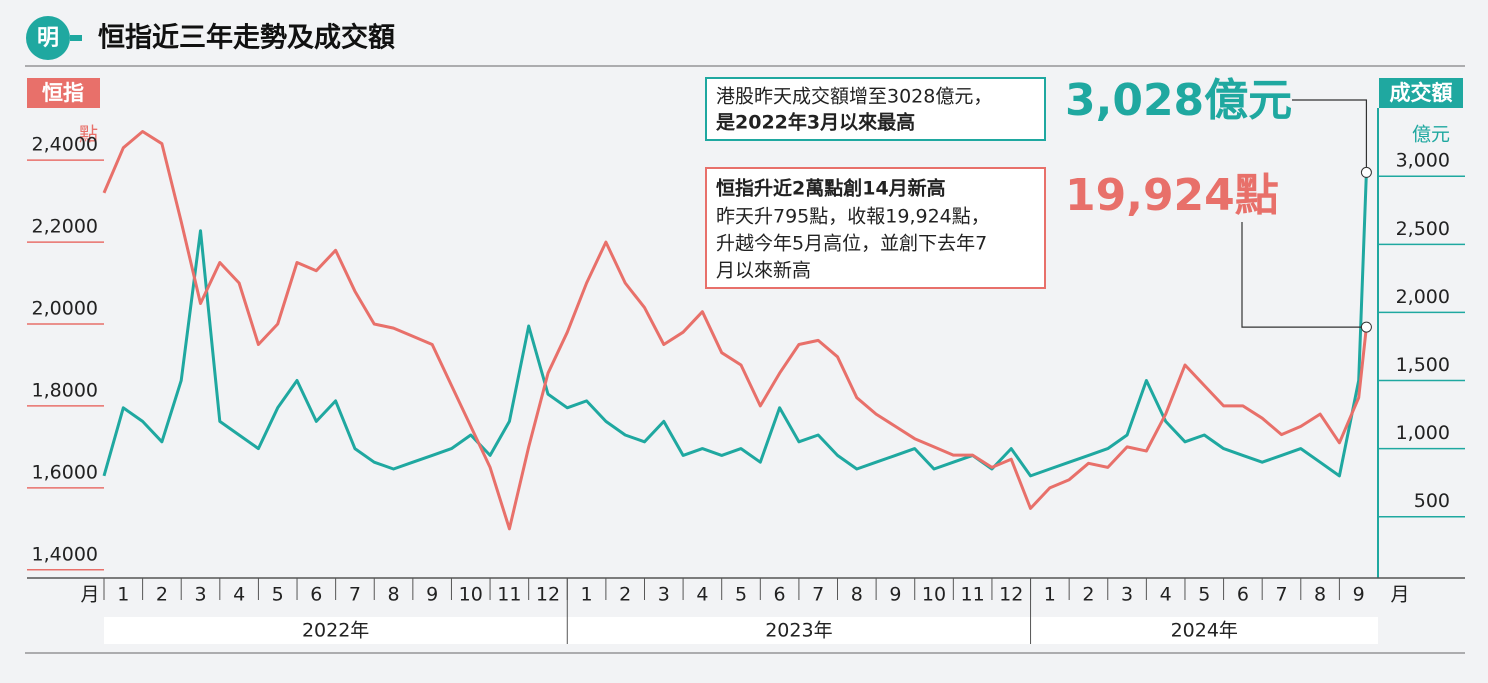 The width and height of the screenshot is (1488, 683). Describe the element at coordinates (831, 188) in the screenshot. I see `index-box-line: 恒指升近2萬點創14月新高` at that location.